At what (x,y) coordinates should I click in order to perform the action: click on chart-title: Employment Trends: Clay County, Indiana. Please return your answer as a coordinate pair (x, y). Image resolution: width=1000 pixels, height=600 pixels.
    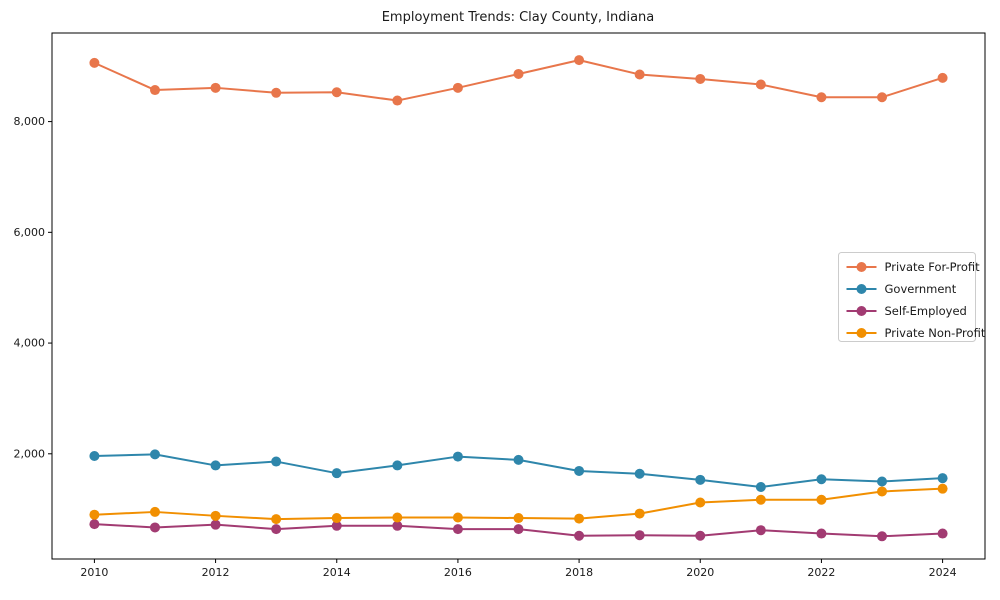
    Looking at the image, I should click on (518, 17).